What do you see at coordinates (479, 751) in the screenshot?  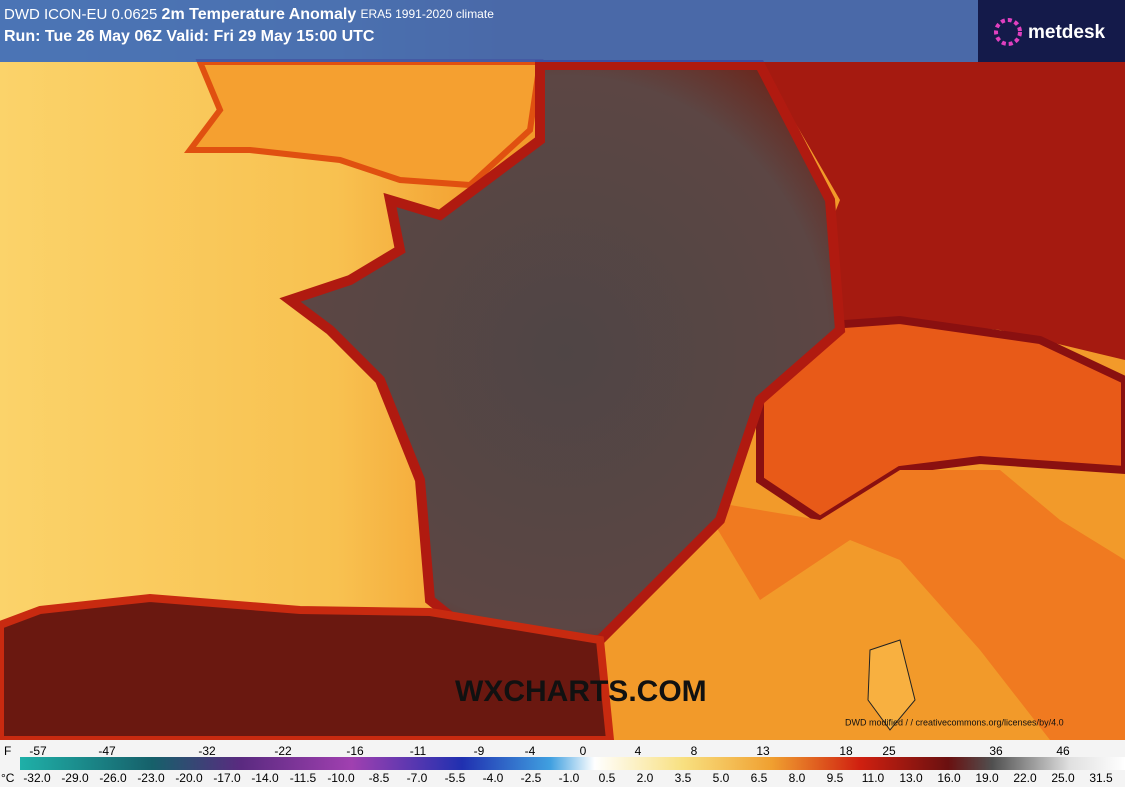 I see `legend-f-label: -9` at bounding box center [479, 751].